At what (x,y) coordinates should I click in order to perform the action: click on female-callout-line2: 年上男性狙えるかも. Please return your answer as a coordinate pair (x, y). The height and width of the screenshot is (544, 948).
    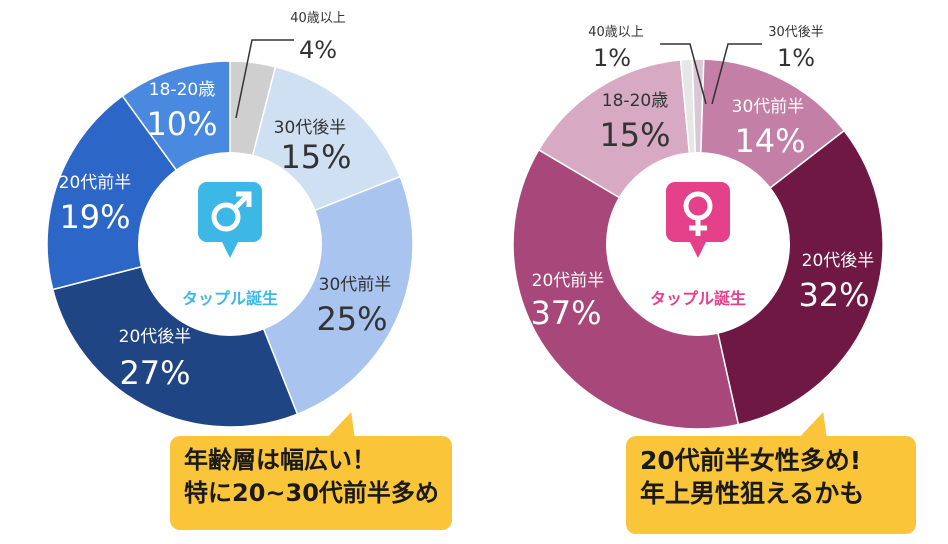
    Looking at the image, I should click on (752, 493).